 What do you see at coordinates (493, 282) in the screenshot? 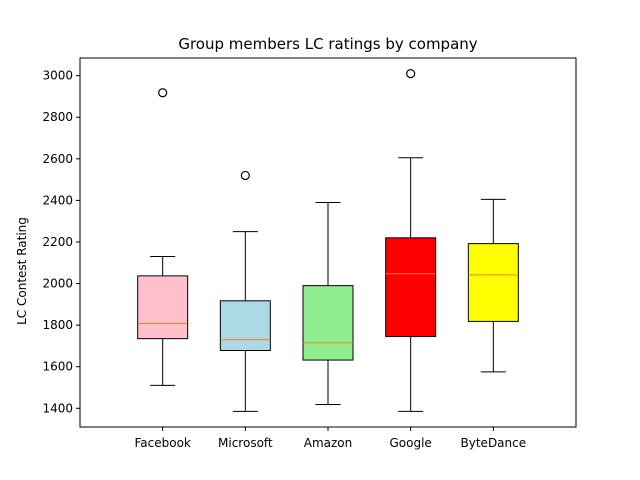
I see `box-bytedance` at bounding box center [493, 282].